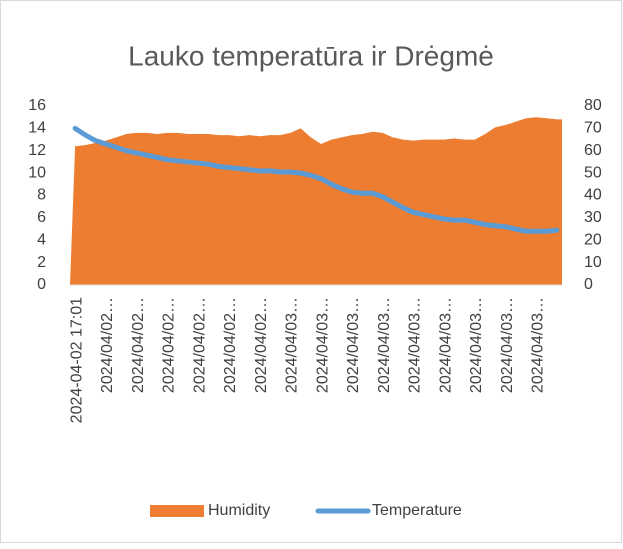 This screenshot has width=623, height=549. Describe the element at coordinates (593, 217) in the screenshot. I see `y2-tick-label: 30` at that location.